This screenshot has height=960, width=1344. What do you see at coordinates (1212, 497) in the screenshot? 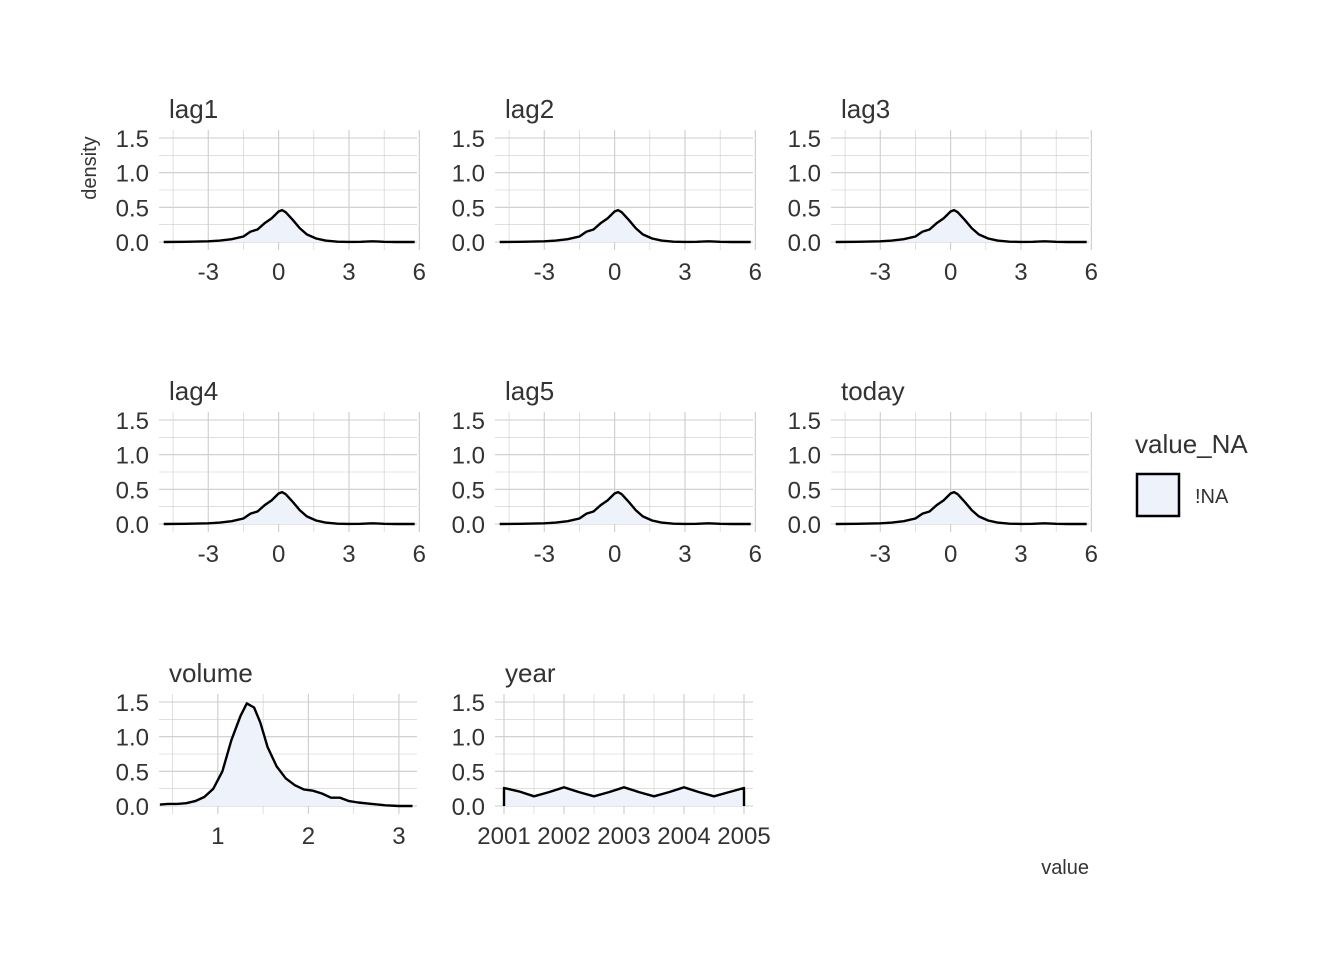
I see `legend-entry-label: !NA` at bounding box center [1212, 497].